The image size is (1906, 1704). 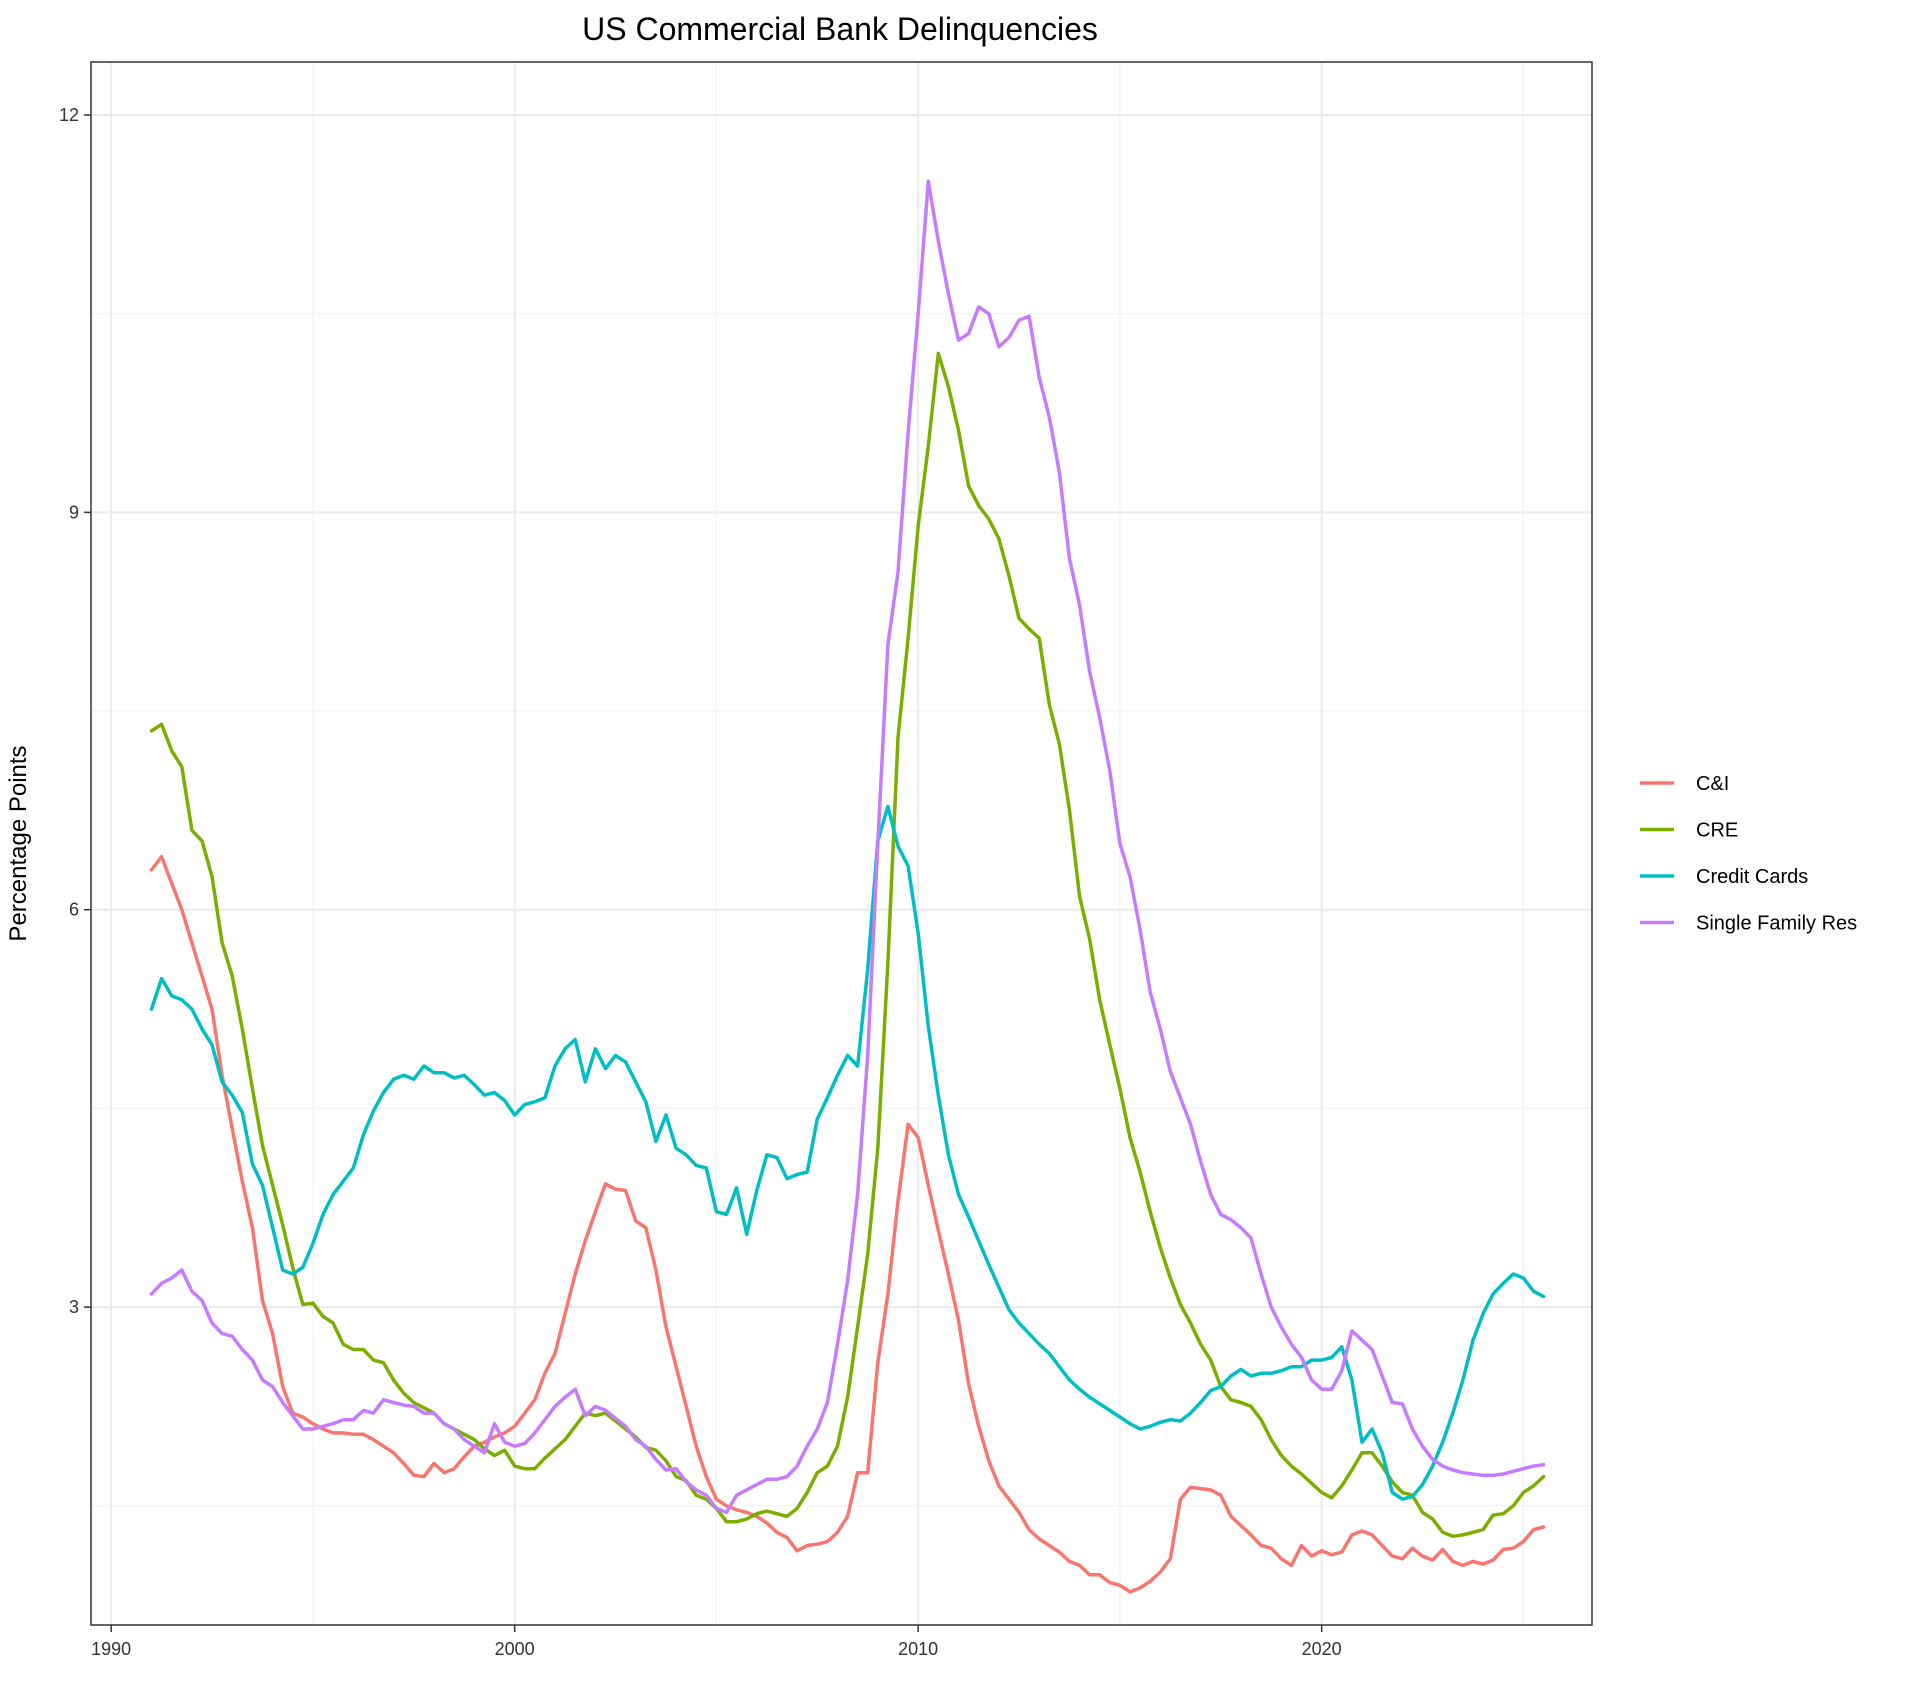 I want to click on x-tick-label: 2010, so click(x=918, y=1649).